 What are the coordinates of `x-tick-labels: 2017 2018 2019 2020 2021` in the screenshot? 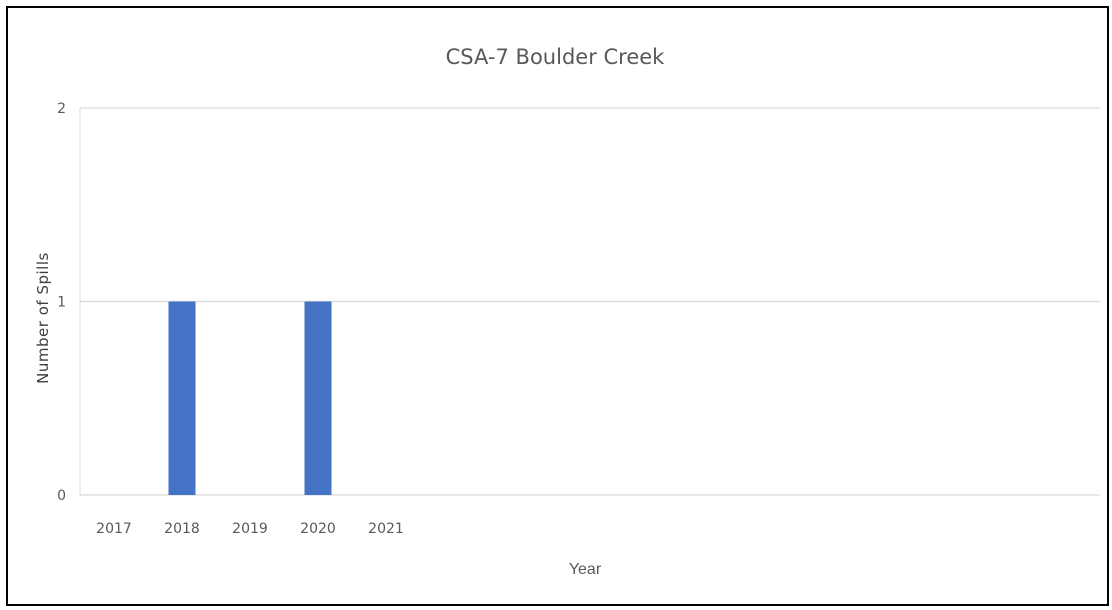 It's located at (250, 529).